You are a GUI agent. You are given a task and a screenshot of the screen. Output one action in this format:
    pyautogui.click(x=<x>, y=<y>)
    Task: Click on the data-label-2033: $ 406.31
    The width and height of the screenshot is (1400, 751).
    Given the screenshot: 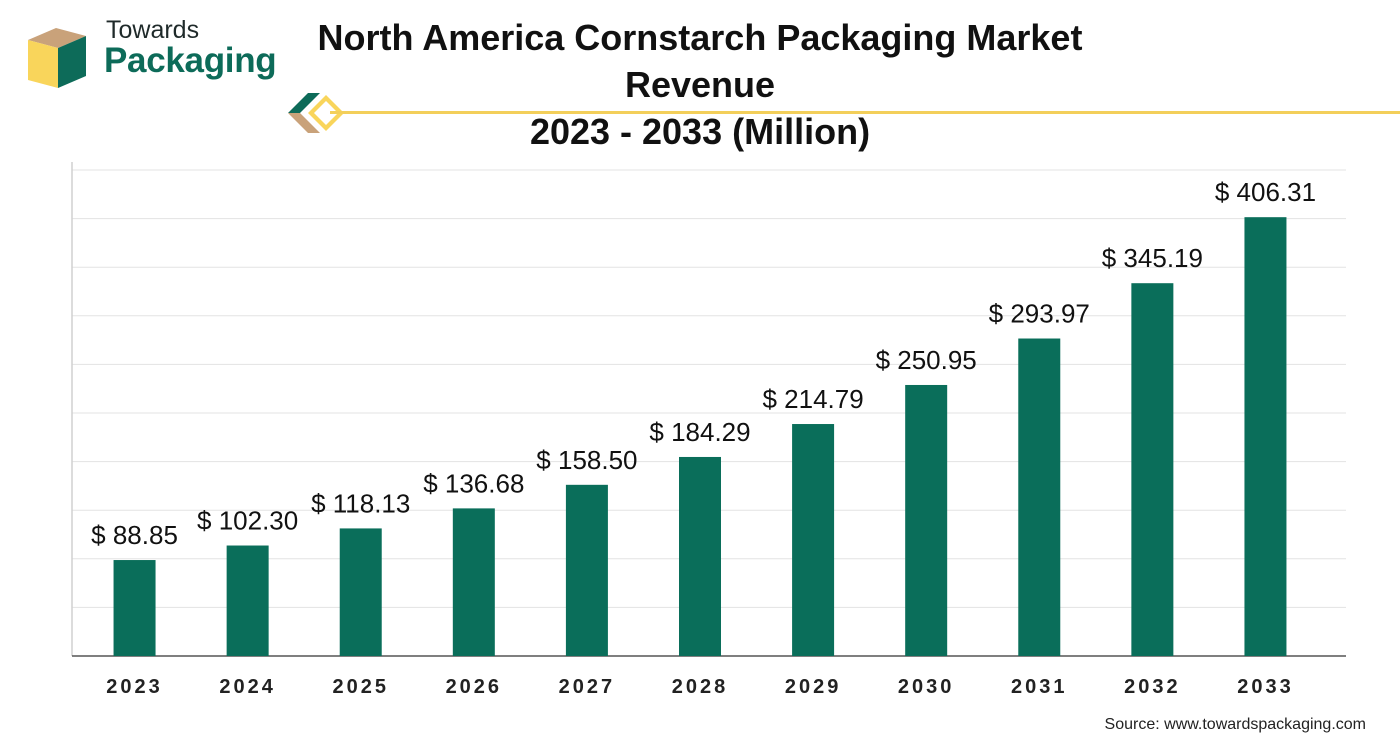 What is the action you would take?
    pyautogui.click(x=1265, y=192)
    